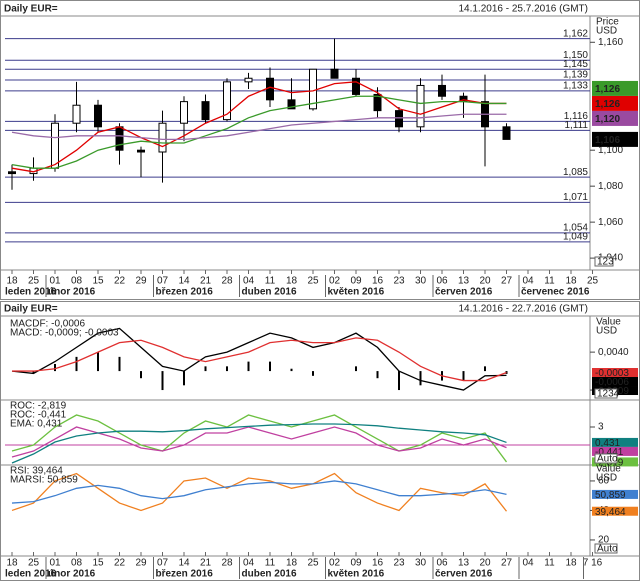 This screenshot has height=582, width=640. Describe the element at coordinates (36, 424) in the screenshot. I see `legend-entry: EMA: 0,431` at that location.